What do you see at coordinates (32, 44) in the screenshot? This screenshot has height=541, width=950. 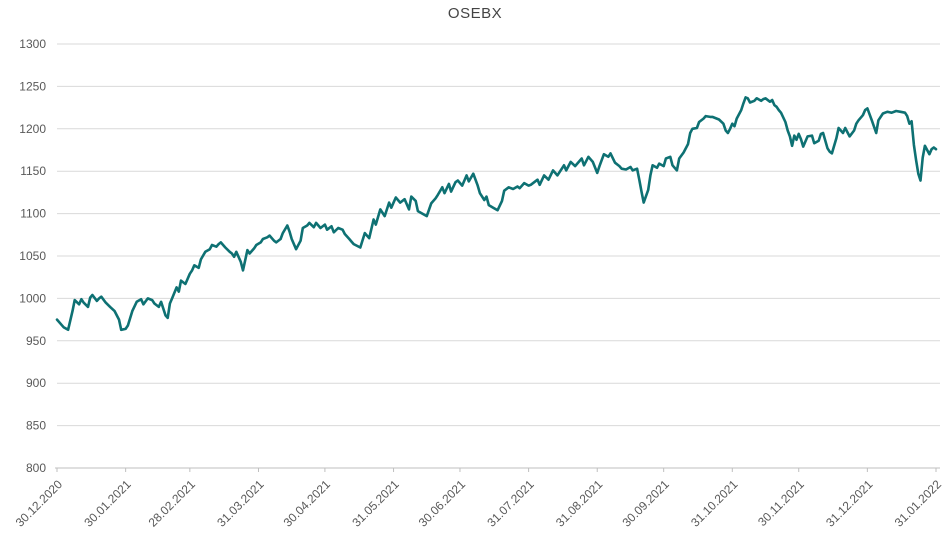 I see `y-axis-label: 1300` at bounding box center [32, 44].